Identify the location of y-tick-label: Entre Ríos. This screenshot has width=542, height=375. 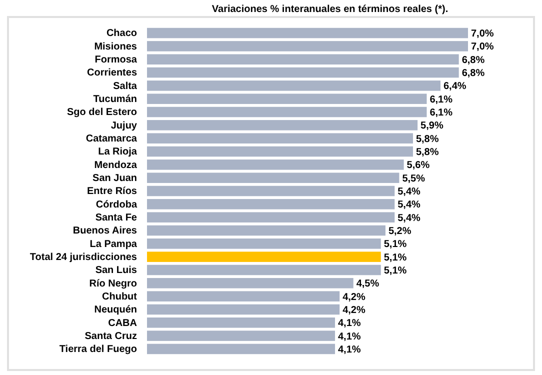
(112, 192).